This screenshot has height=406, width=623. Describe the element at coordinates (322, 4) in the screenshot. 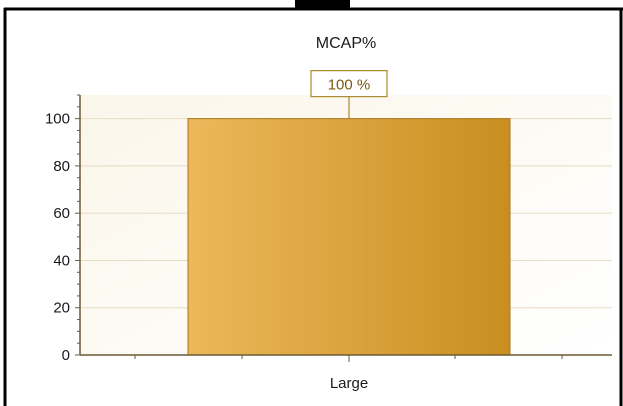

I see `top-strip` at that location.